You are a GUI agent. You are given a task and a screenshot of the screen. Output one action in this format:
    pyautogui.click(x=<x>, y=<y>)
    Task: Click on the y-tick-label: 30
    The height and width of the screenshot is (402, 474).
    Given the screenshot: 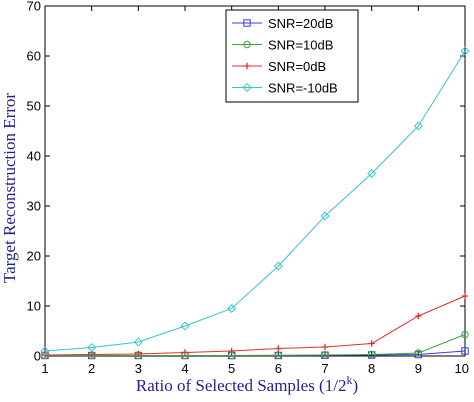 What is the action you would take?
    pyautogui.click(x=34, y=206)
    